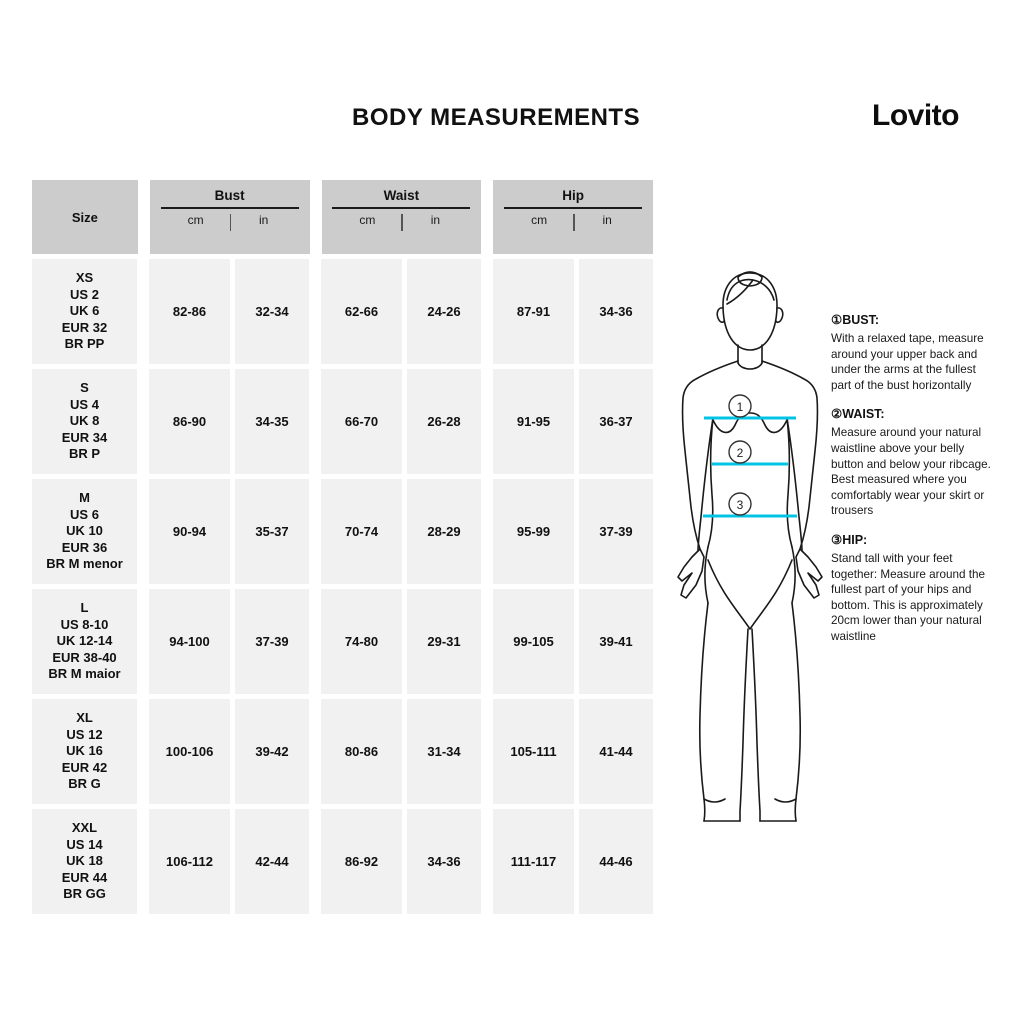 The image size is (1024, 1024). What do you see at coordinates (444, 751) in the screenshot?
I see `cell-waist-in: 31-34` at bounding box center [444, 751].